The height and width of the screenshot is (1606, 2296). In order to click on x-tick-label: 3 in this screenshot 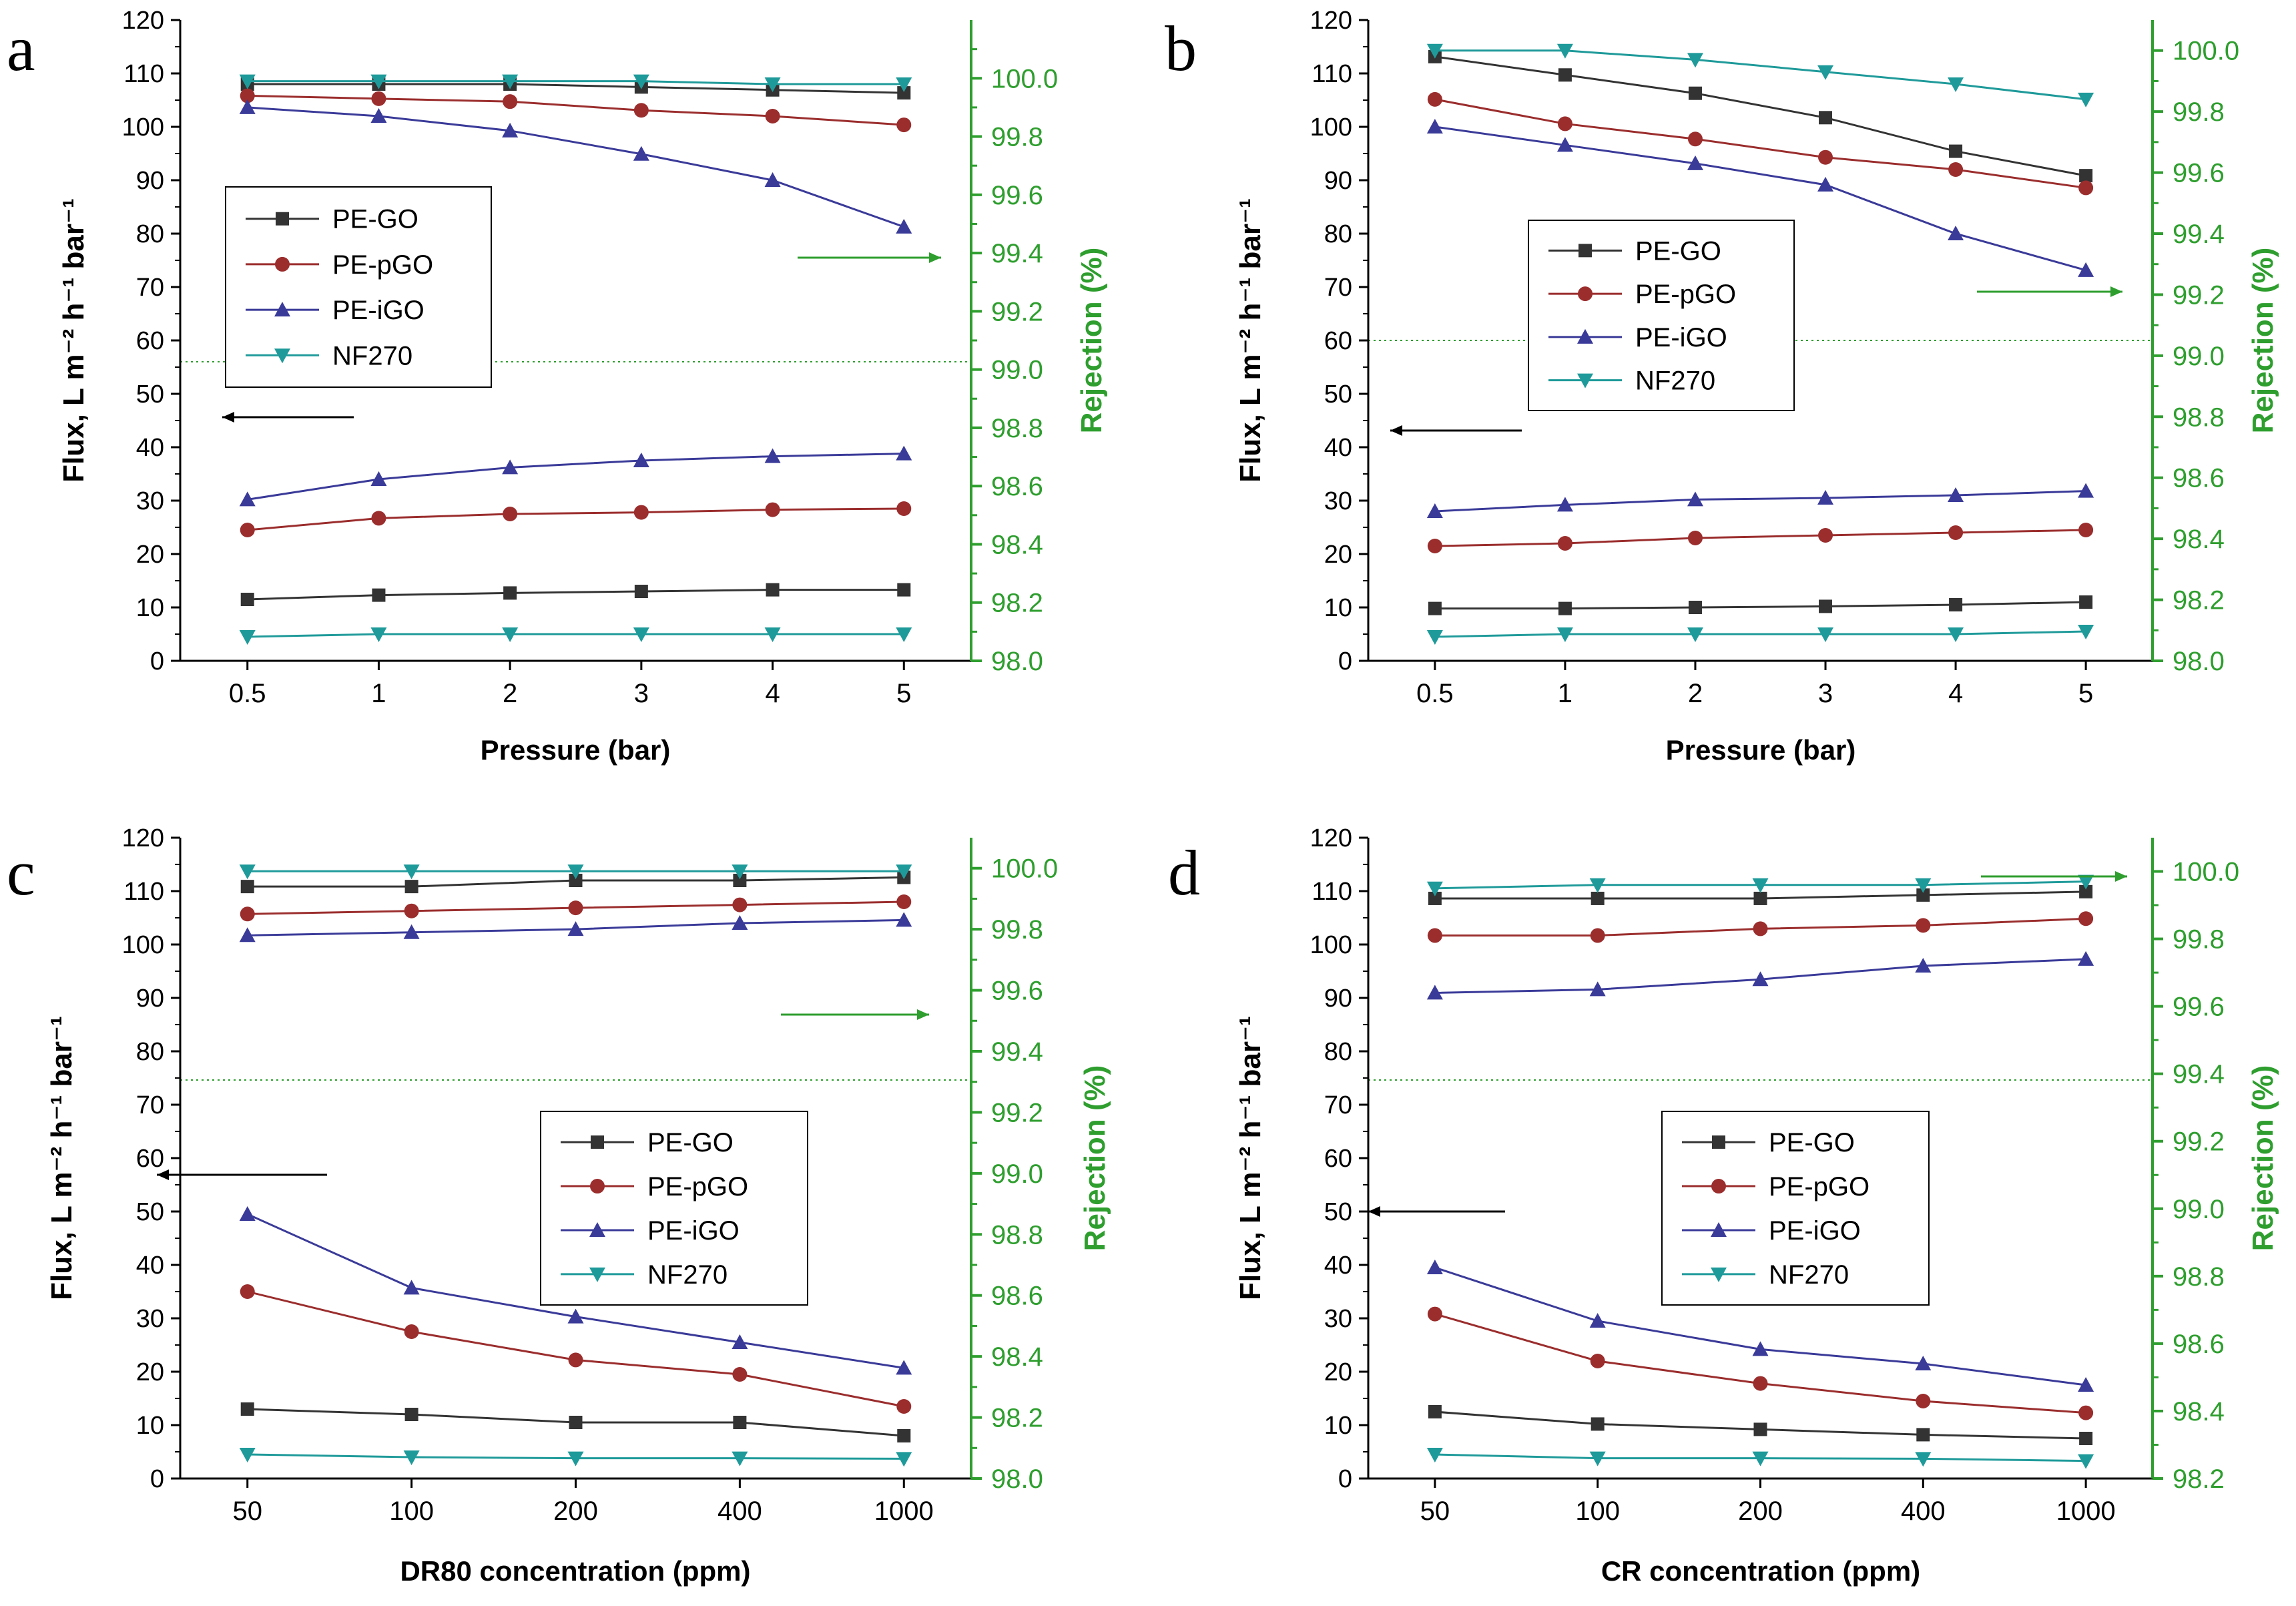, I will do `click(1825, 693)`.